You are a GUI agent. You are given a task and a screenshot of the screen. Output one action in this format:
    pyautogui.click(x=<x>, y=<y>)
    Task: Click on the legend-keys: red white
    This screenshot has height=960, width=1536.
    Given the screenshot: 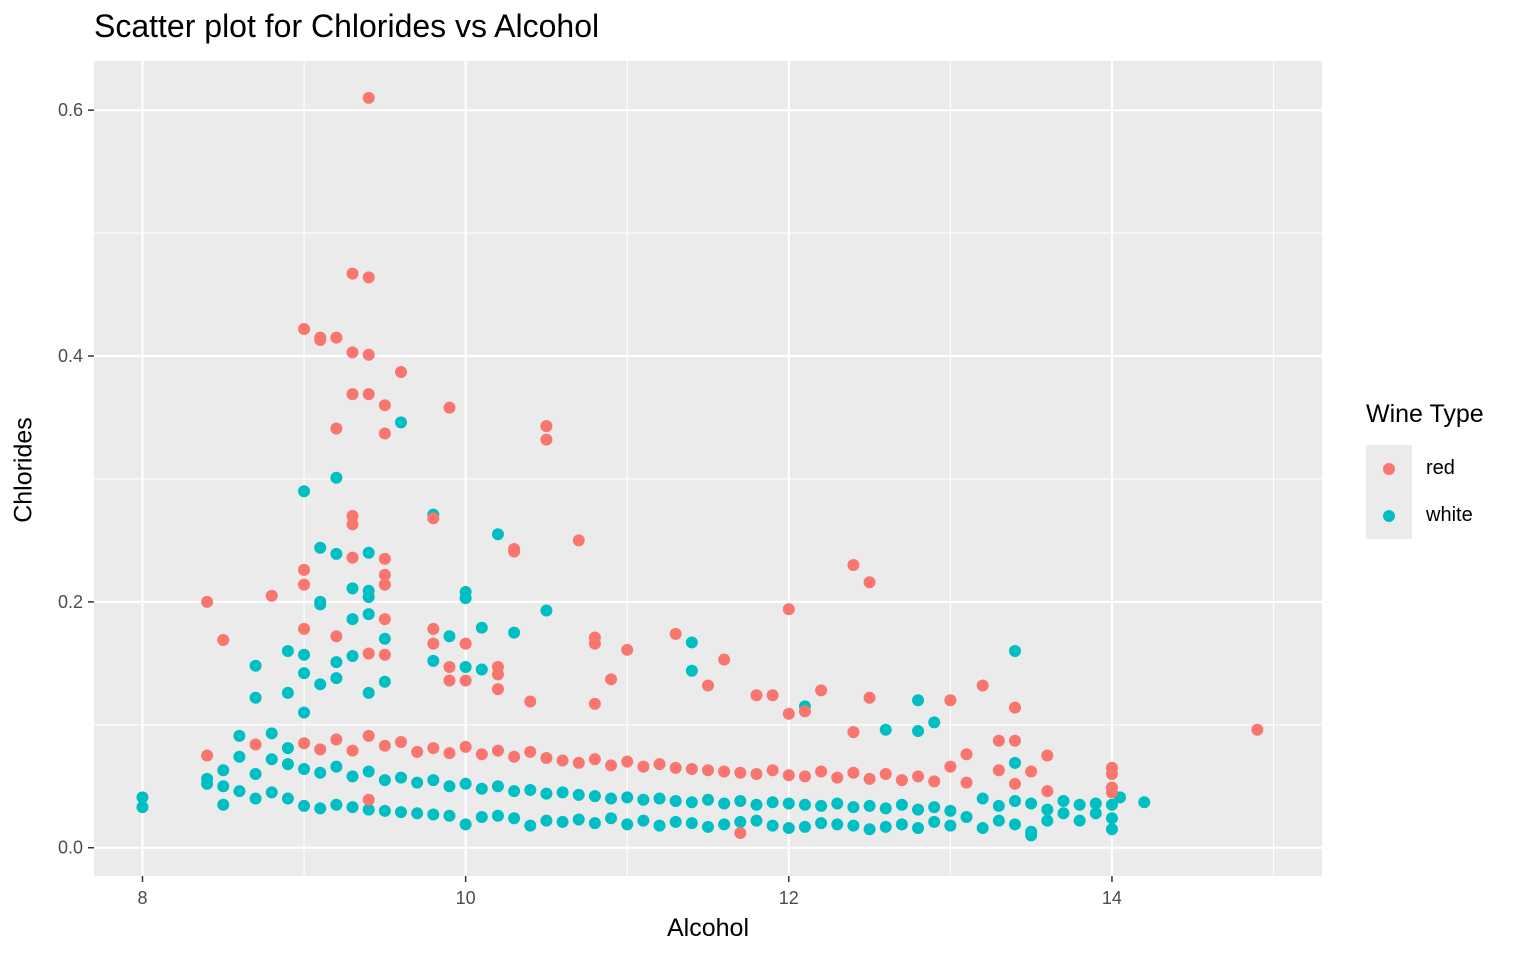 What is the action you would take?
    pyautogui.click(x=1425, y=492)
    